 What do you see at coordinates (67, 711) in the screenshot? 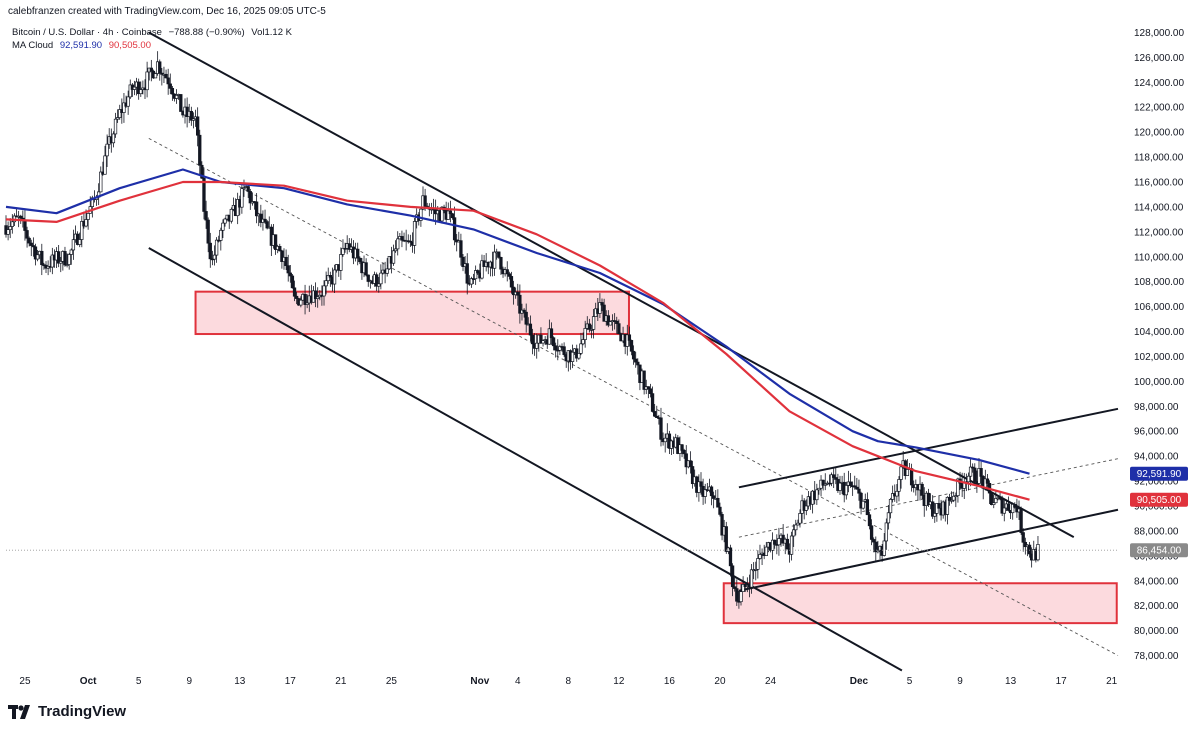
I see `tradingview-brand: TradingView` at bounding box center [67, 711].